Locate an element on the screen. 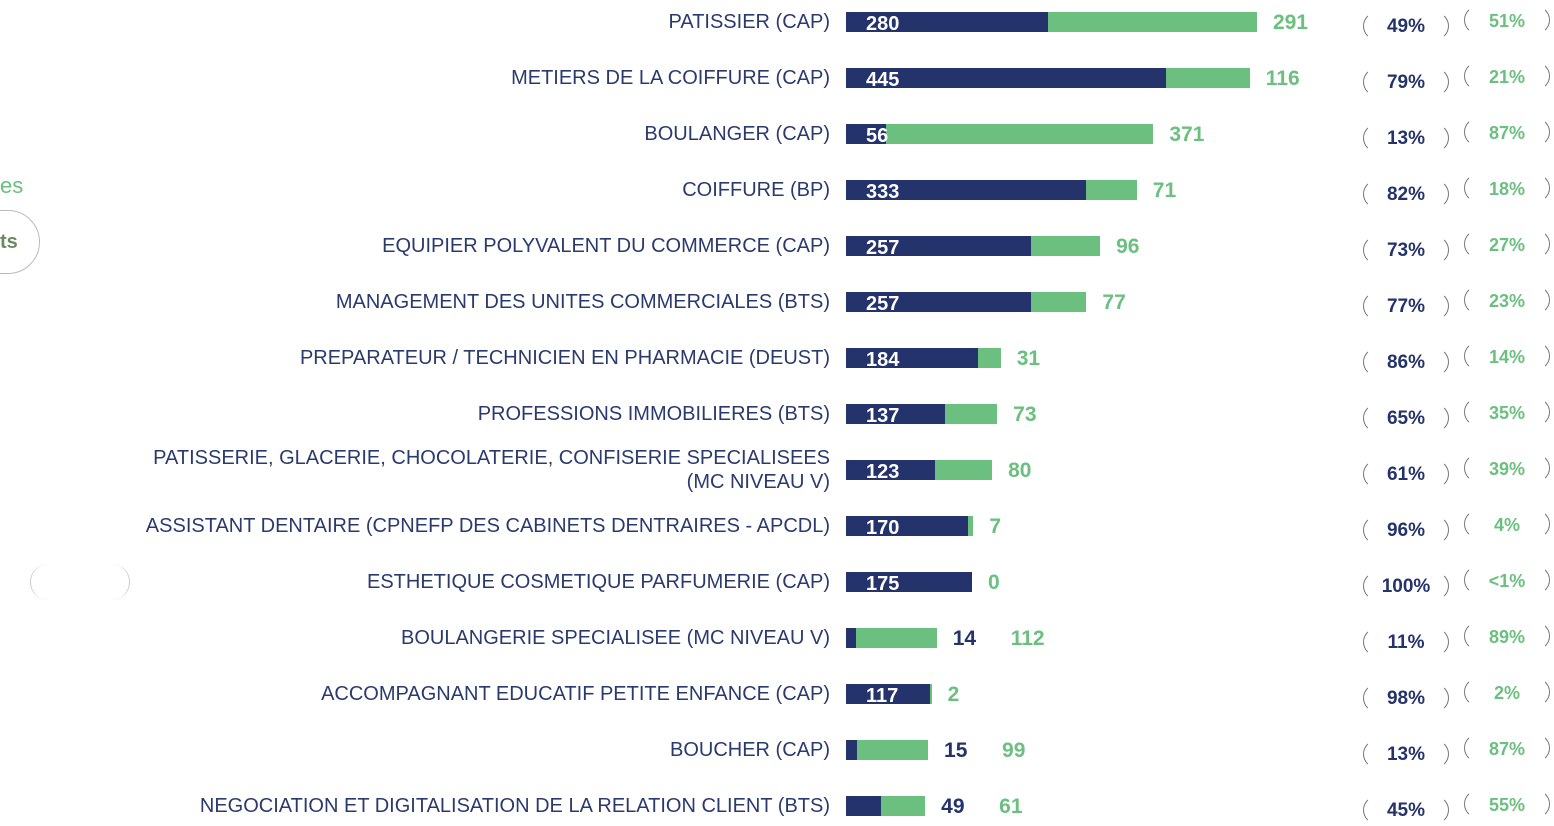  share-label: 23% is located at coordinates (1507, 300).